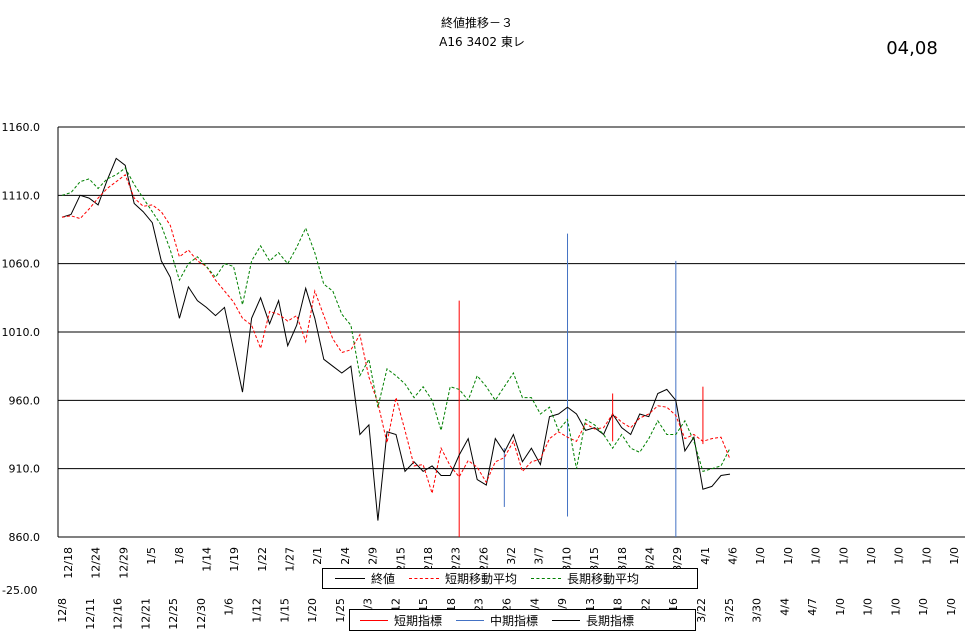 The height and width of the screenshot is (638, 977). I want to click on legend-swatch-long-ma, so click(546, 578).